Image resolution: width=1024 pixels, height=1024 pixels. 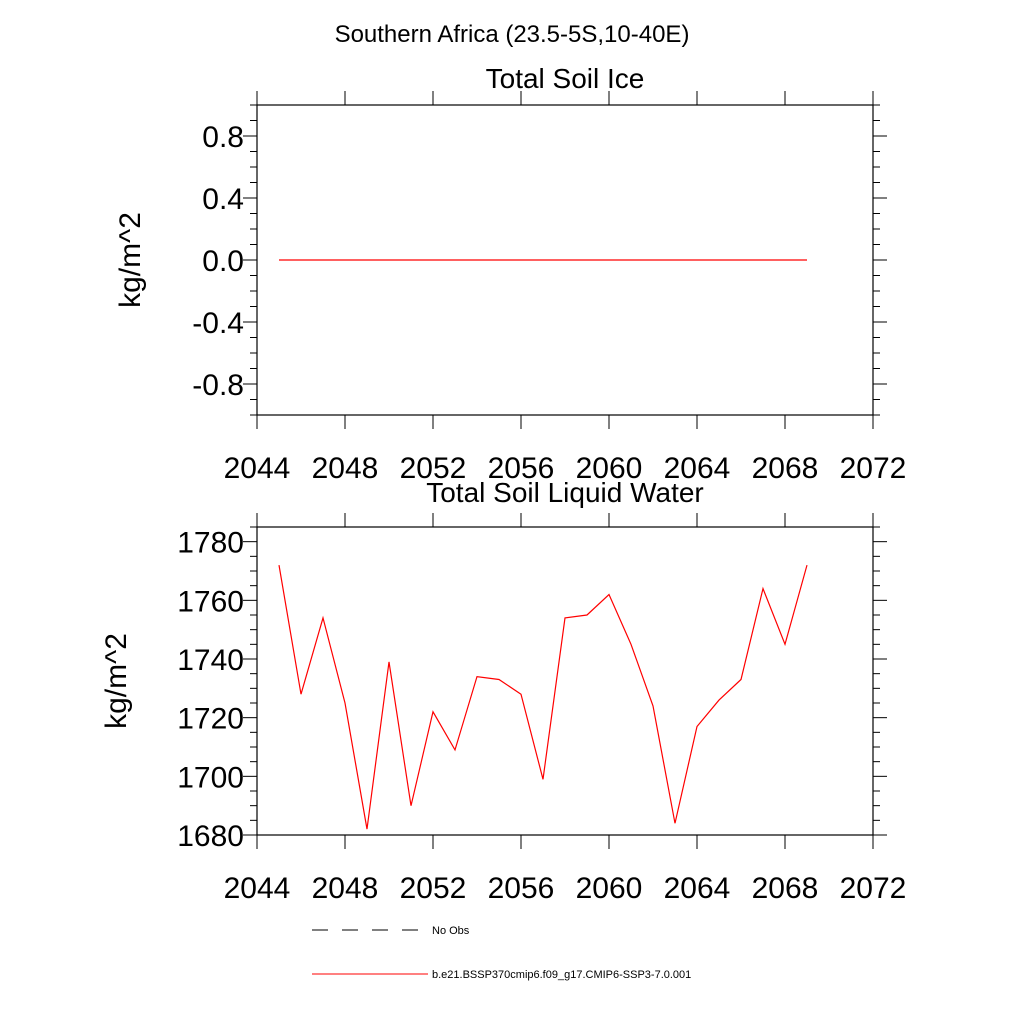 I want to click on soil-liquid-x-tick-label: 2068, so click(x=785, y=888).